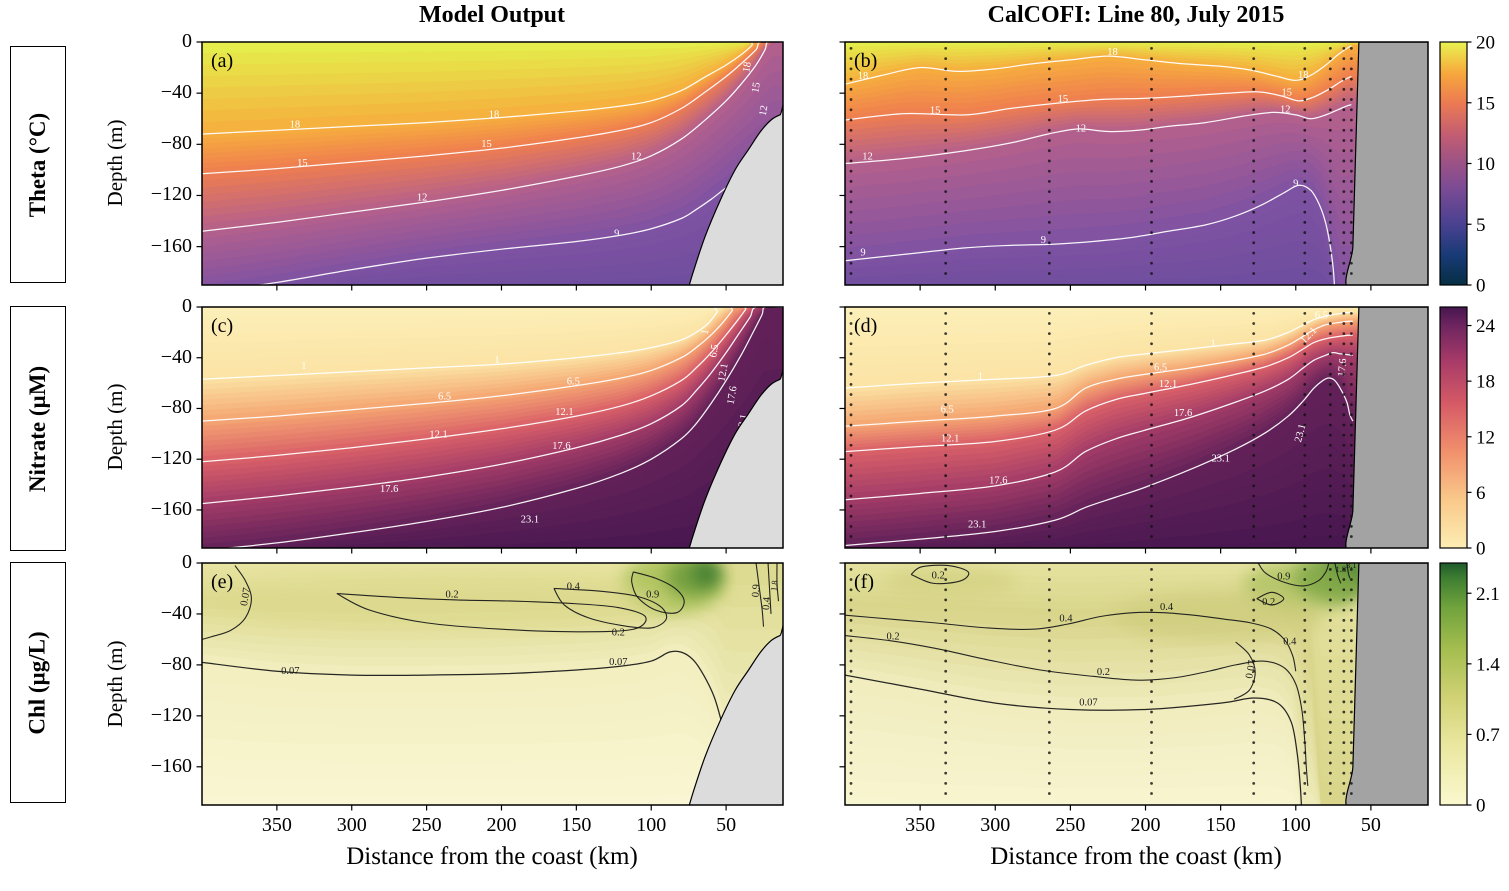 This screenshot has height=891, width=1509. Describe the element at coordinates (1467, 433) in the screenshot. I see `colorbar-nitrate: 0 6 12 18 24` at that location.